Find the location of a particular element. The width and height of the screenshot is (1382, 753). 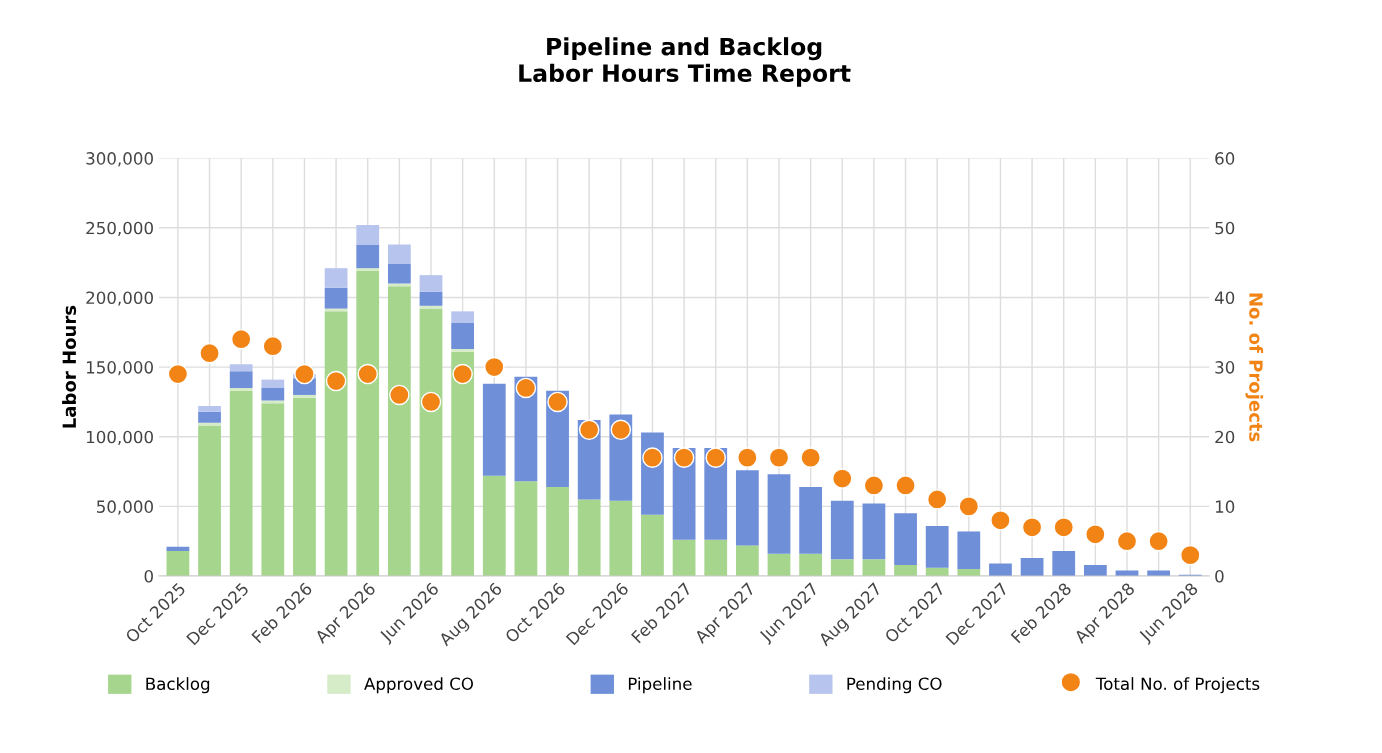

y-tick-label: 150,000 is located at coordinates (119, 368).